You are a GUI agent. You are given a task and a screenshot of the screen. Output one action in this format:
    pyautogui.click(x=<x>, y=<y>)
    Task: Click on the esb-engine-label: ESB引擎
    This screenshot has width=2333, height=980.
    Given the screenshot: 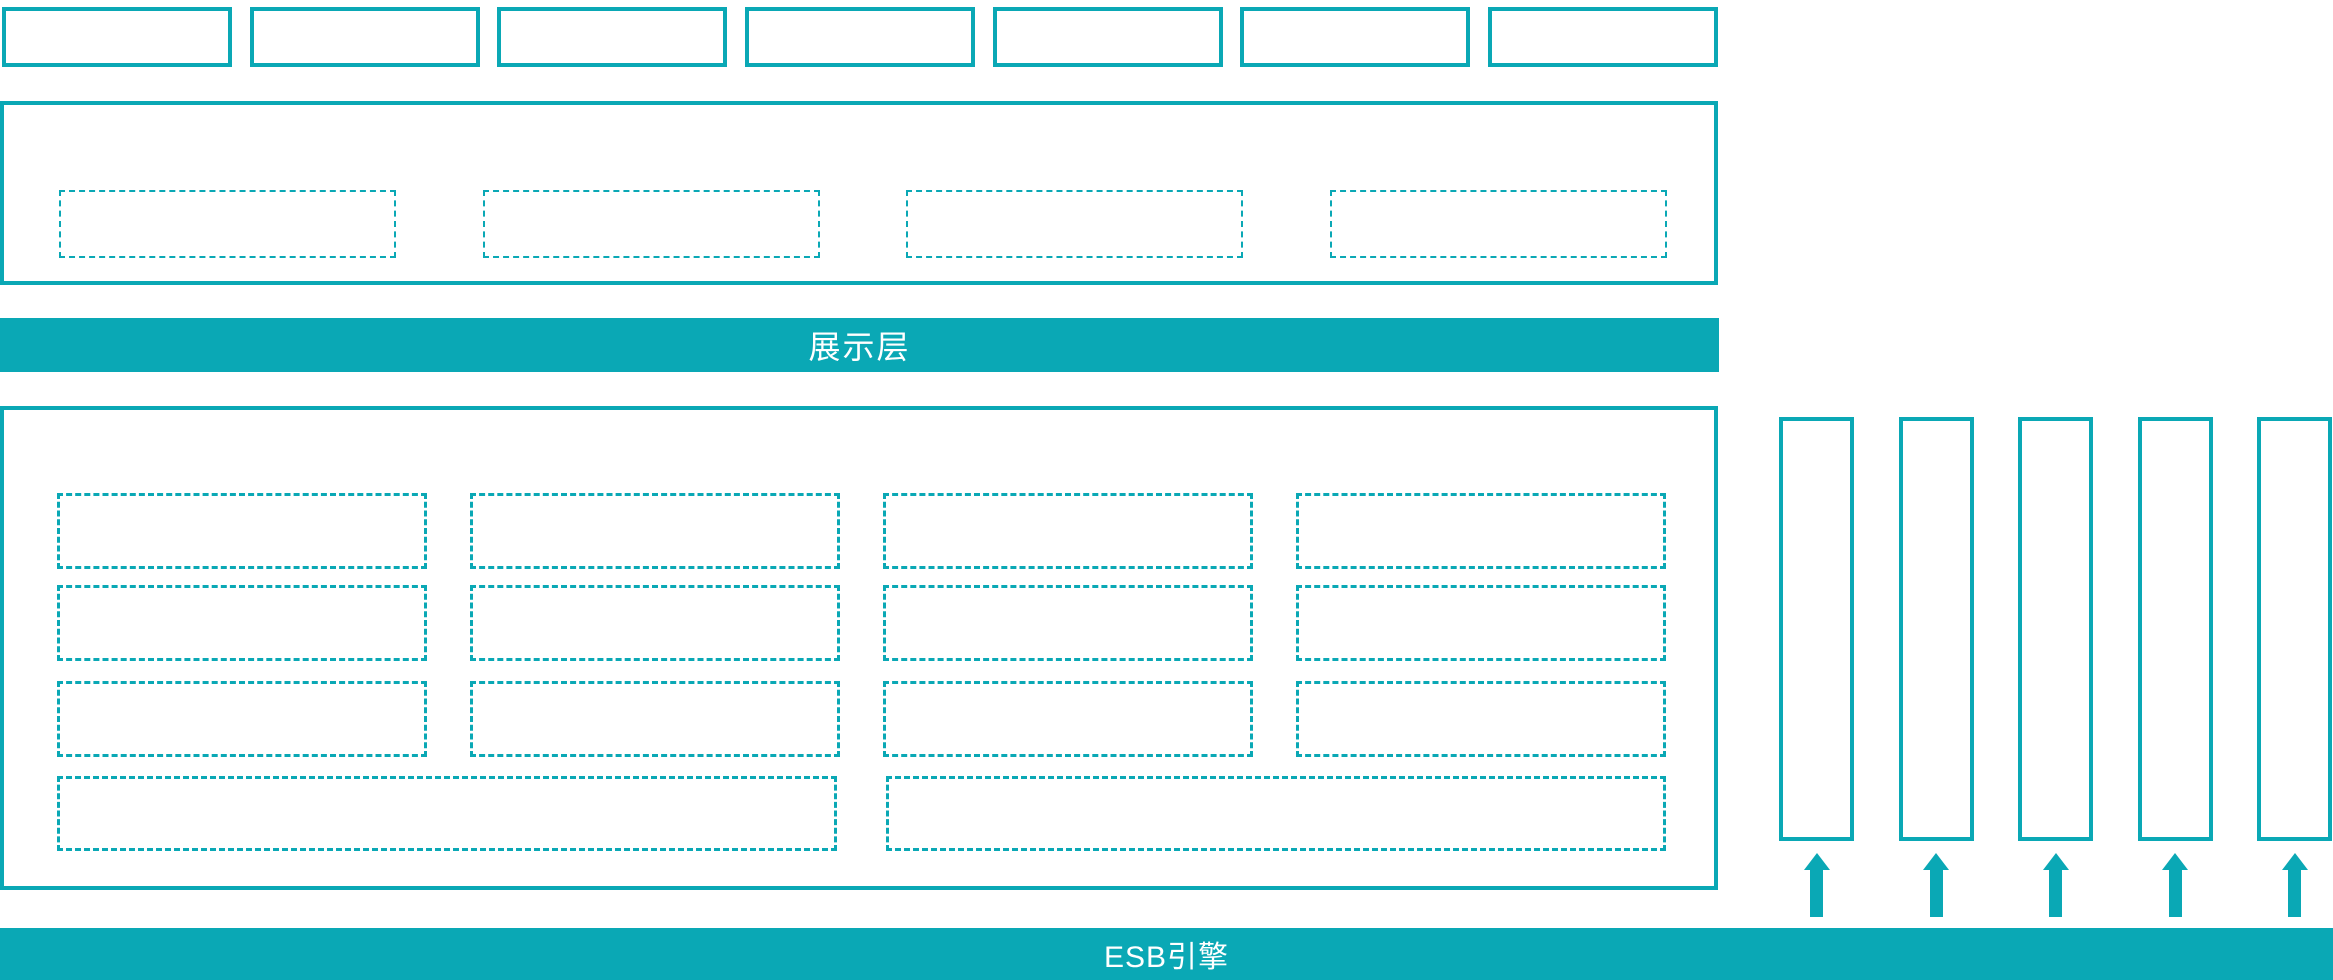 What is the action you would take?
    pyautogui.click(x=1166, y=957)
    